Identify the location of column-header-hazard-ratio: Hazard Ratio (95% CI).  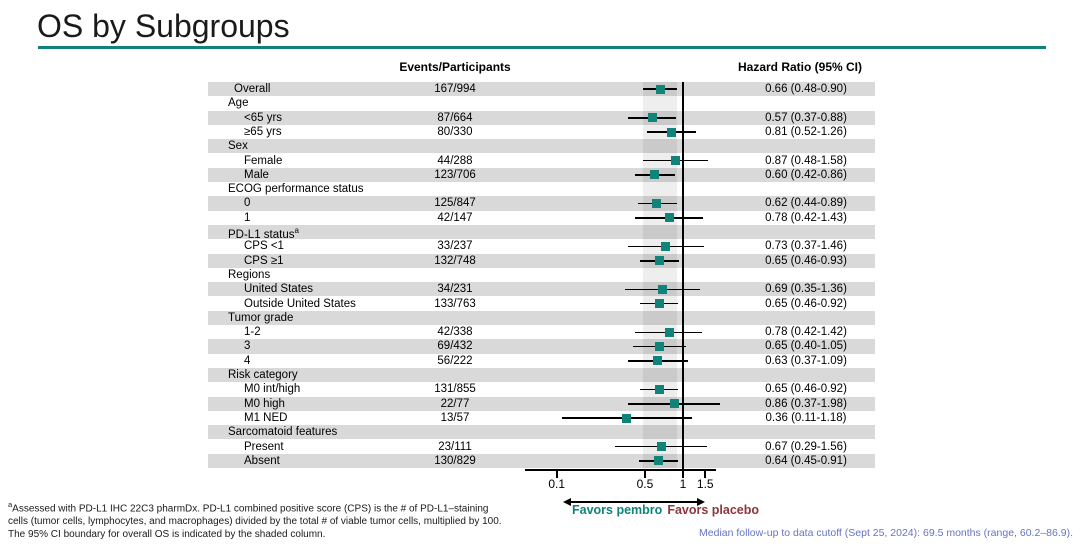
(800, 67).